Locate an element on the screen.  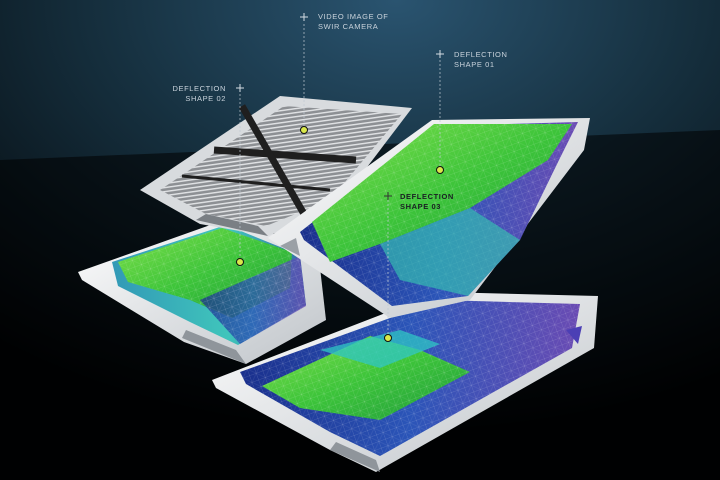
target-marker-camera is located at coordinates (304, 130).